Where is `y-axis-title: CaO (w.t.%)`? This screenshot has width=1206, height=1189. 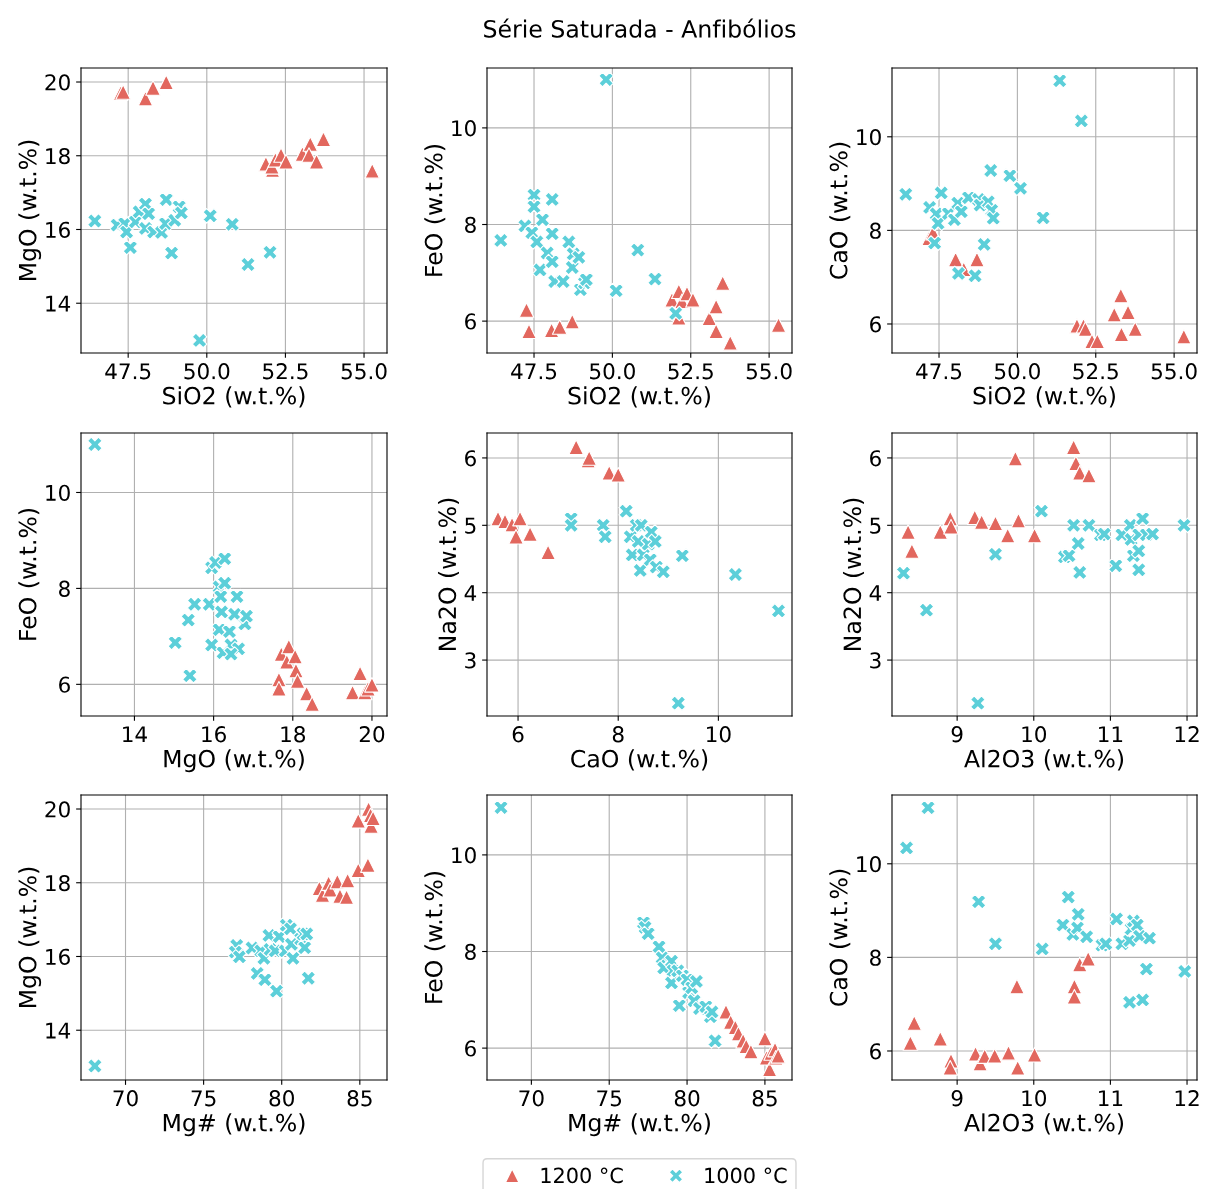 y-axis-title: CaO (w.t.%) is located at coordinates (840, 937).